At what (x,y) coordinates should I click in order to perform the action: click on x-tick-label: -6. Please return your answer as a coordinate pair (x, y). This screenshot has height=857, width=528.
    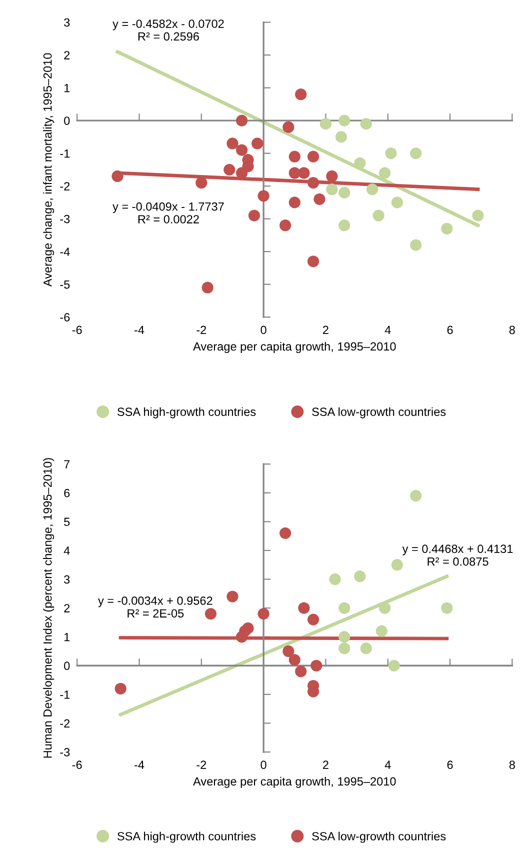
    Looking at the image, I should click on (77, 765).